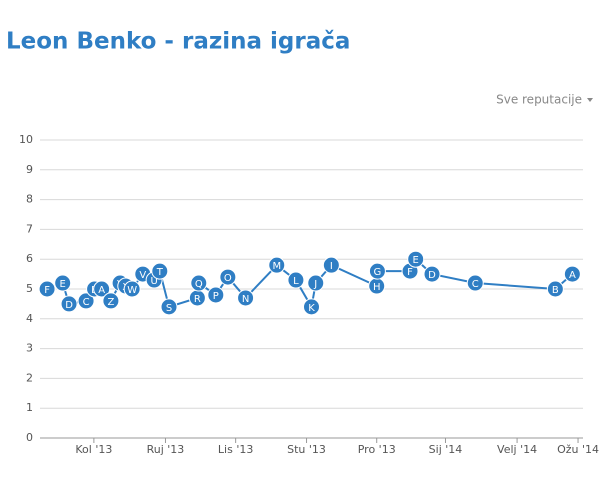  I want to click on y-tick-label: 7, so click(29, 228).